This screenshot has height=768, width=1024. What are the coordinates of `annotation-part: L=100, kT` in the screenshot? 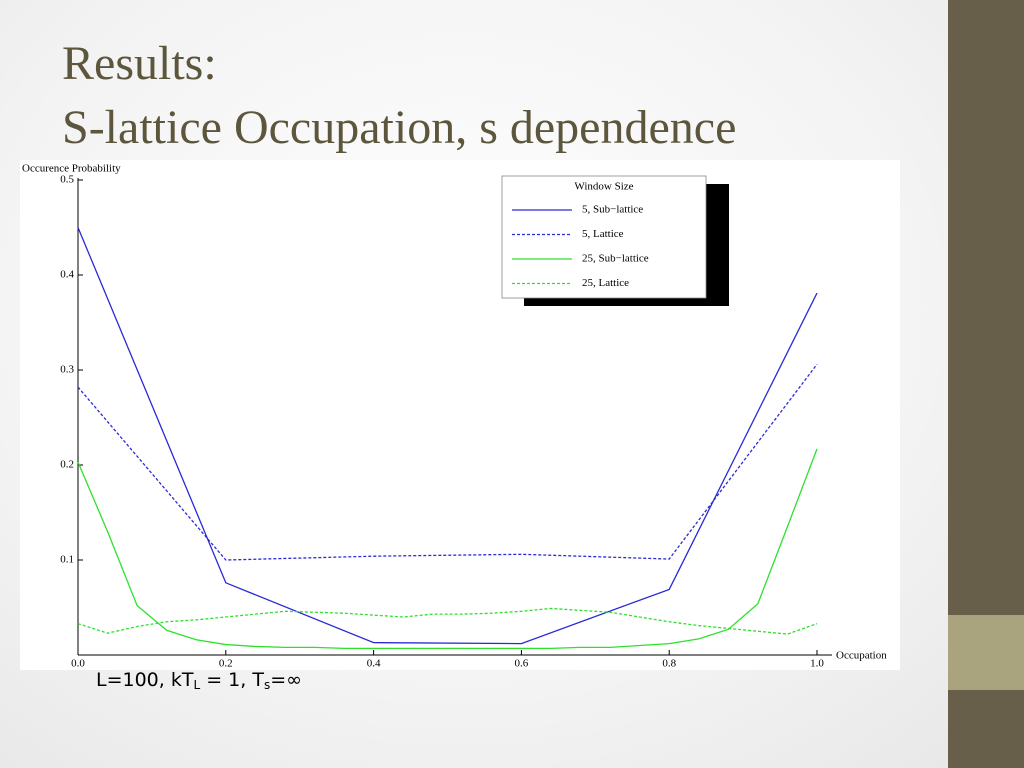 It's located at (145, 680).